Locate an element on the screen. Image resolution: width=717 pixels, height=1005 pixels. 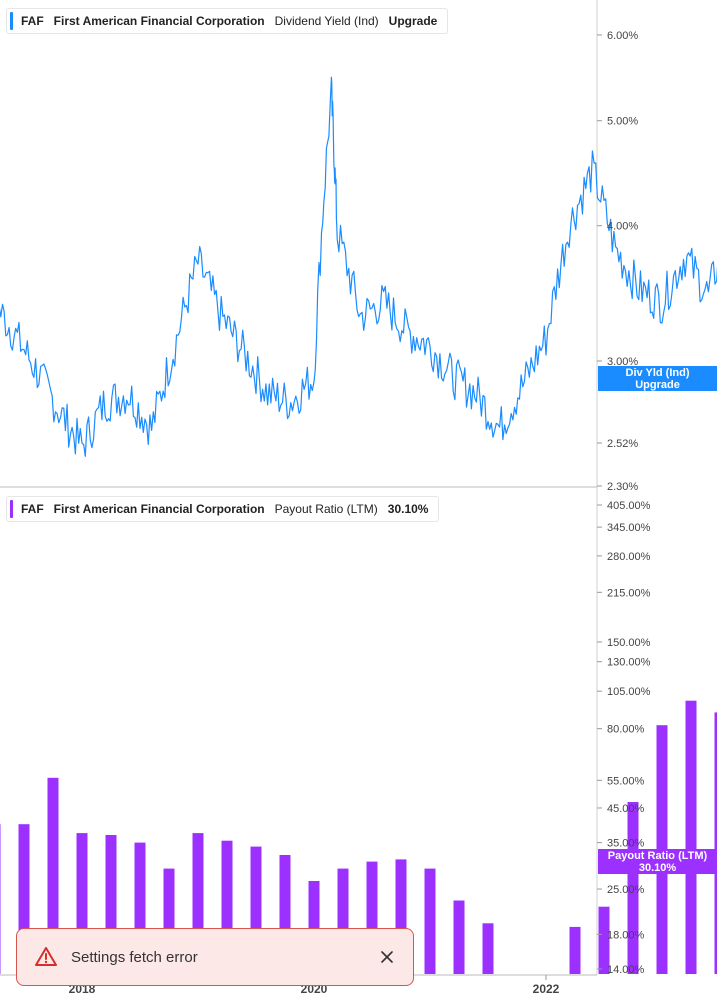
top-tick-label: 2.52% is located at coordinates (622, 444).